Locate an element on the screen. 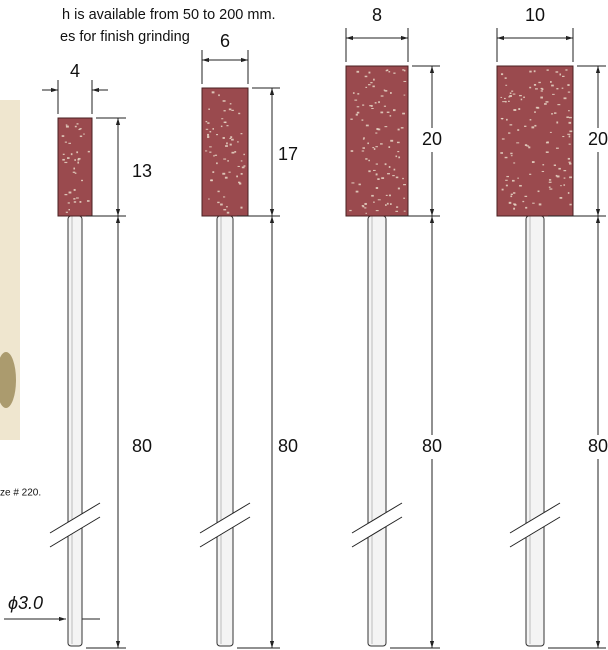  photo-detail is located at coordinates (8, 380).